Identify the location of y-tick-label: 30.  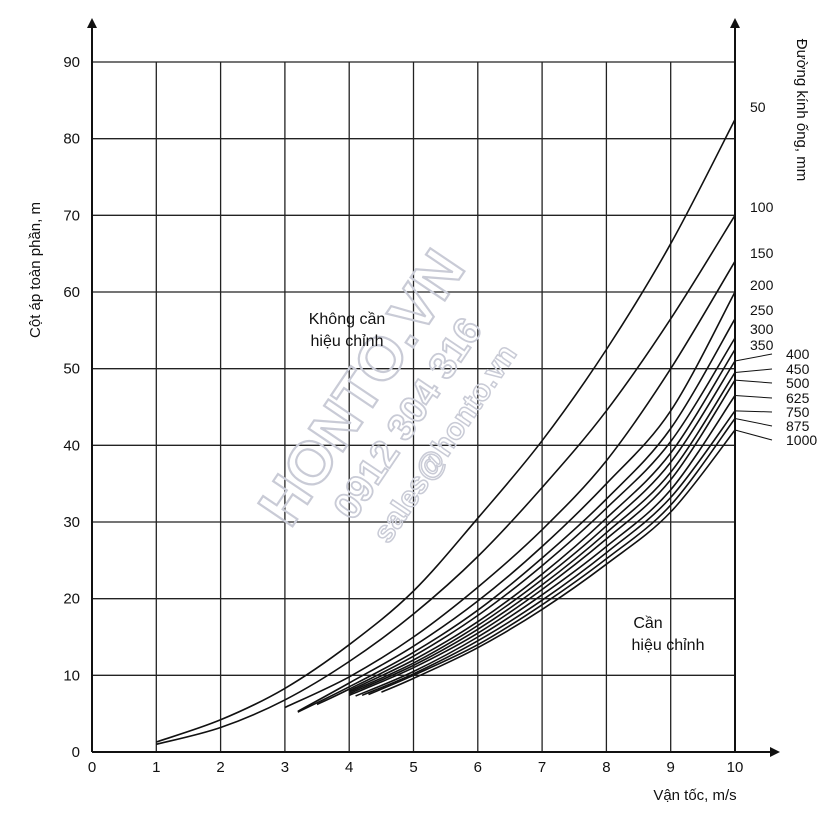
(71, 522).